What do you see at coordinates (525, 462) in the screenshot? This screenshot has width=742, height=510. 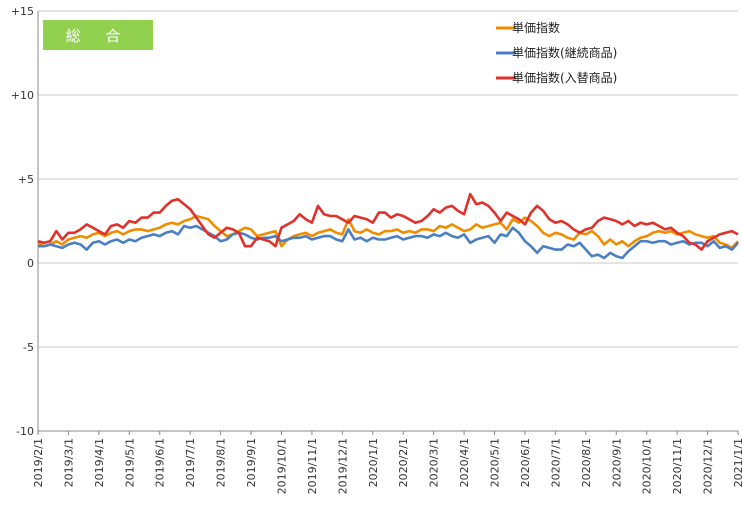 I see `x-tick-label: 2020/6/1` at bounding box center [525, 462].